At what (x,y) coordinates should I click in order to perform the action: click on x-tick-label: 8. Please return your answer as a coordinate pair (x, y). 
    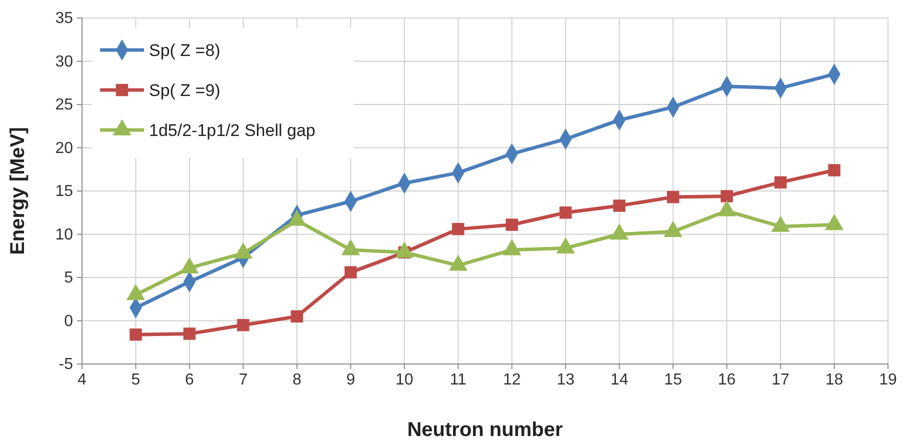
    Looking at the image, I should click on (297, 379).